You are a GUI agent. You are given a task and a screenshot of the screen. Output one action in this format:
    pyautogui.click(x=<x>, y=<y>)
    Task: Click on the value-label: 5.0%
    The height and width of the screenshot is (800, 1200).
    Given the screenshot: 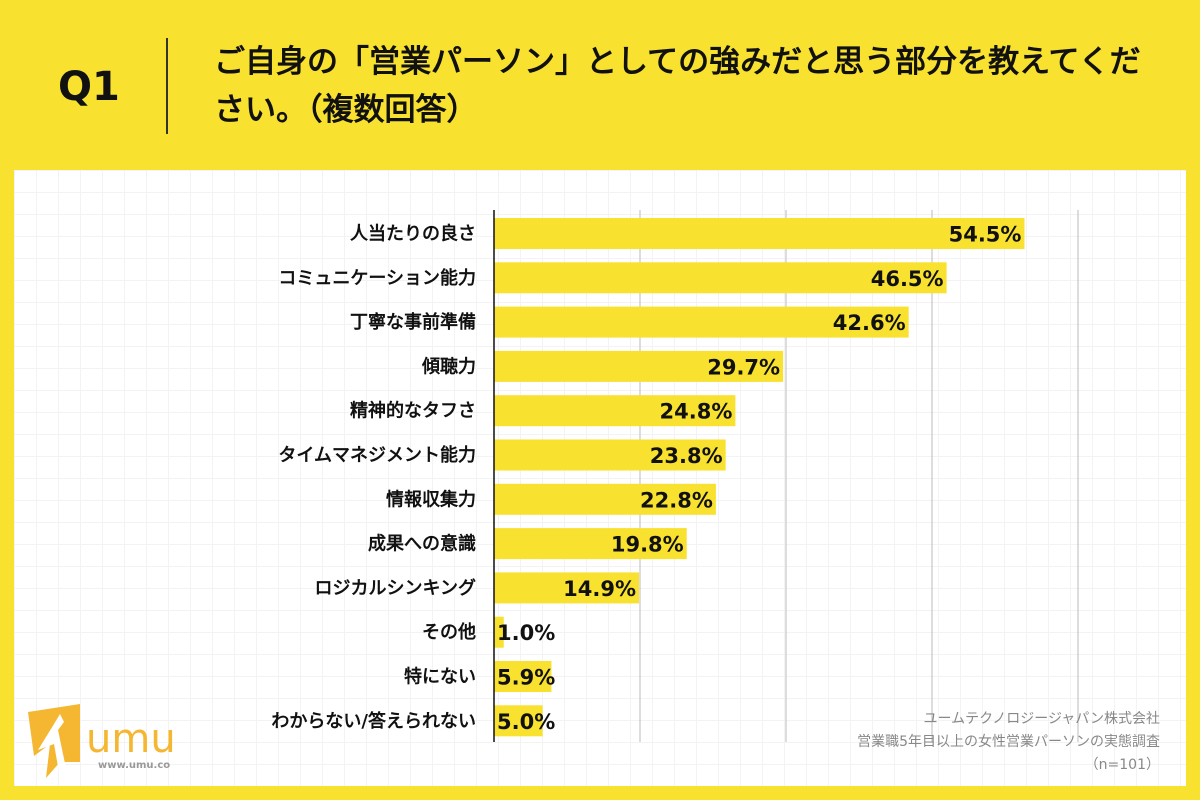 What is the action you would take?
    pyautogui.click(x=526, y=722)
    